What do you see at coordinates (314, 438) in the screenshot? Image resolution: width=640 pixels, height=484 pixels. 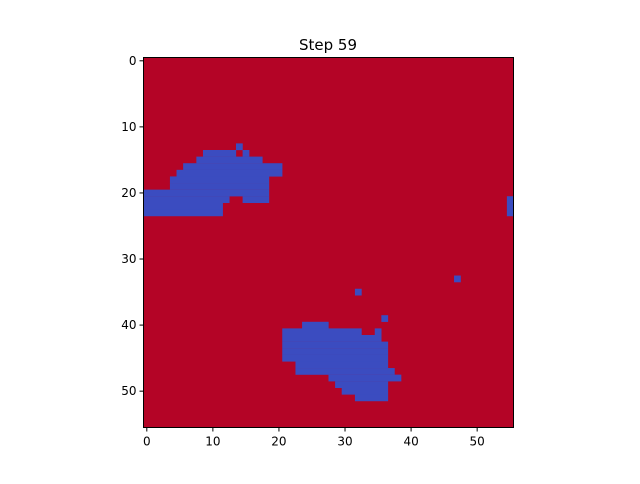 I see `x-axis: 0 10 20 30 40 50` at bounding box center [314, 438].